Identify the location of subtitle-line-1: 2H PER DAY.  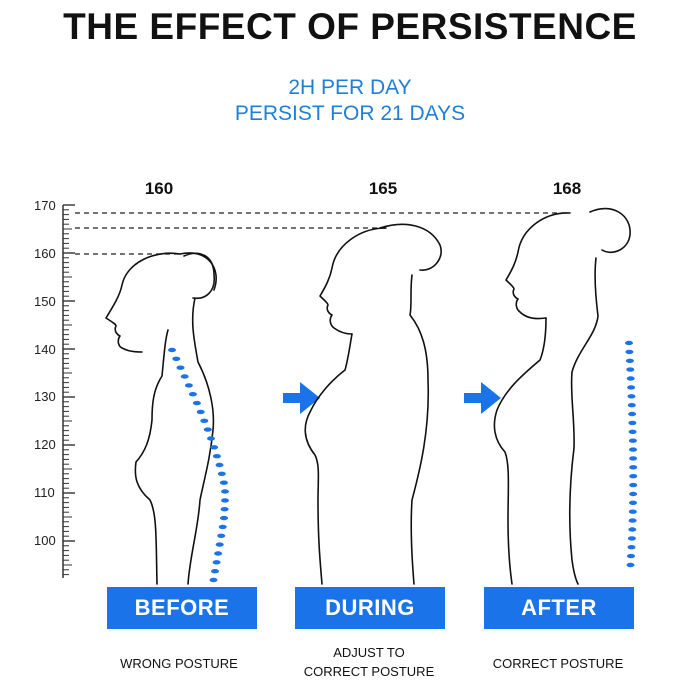
(350, 87).